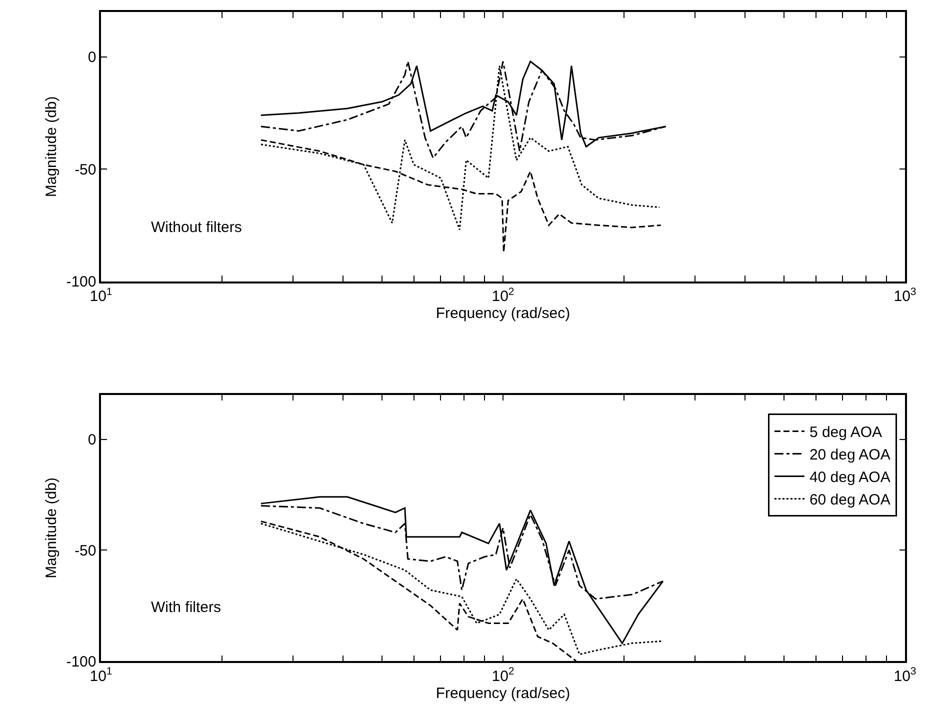  What do you see at coordinates (186, 607) in the screenshot?
I see `annotation: With filters` at bounding box center [186, 607].